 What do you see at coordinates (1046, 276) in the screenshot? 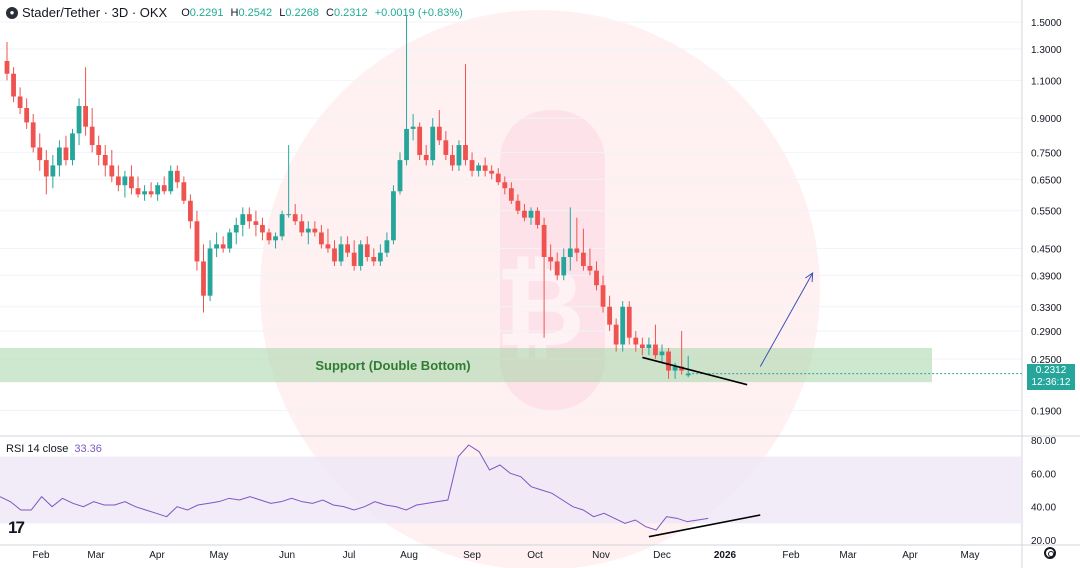
I see `price-axis-tick: 0.3900` at bounding box center [1046, 276].